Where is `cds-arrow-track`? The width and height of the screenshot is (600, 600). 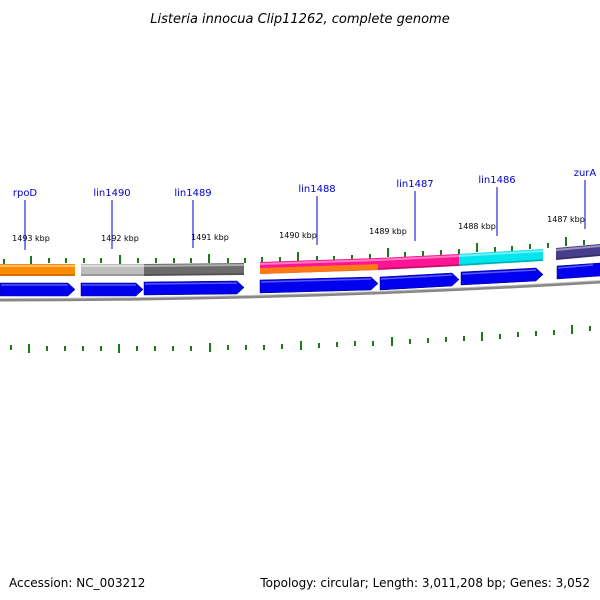
cds-arrow-track is located at coordinates (300, 279).